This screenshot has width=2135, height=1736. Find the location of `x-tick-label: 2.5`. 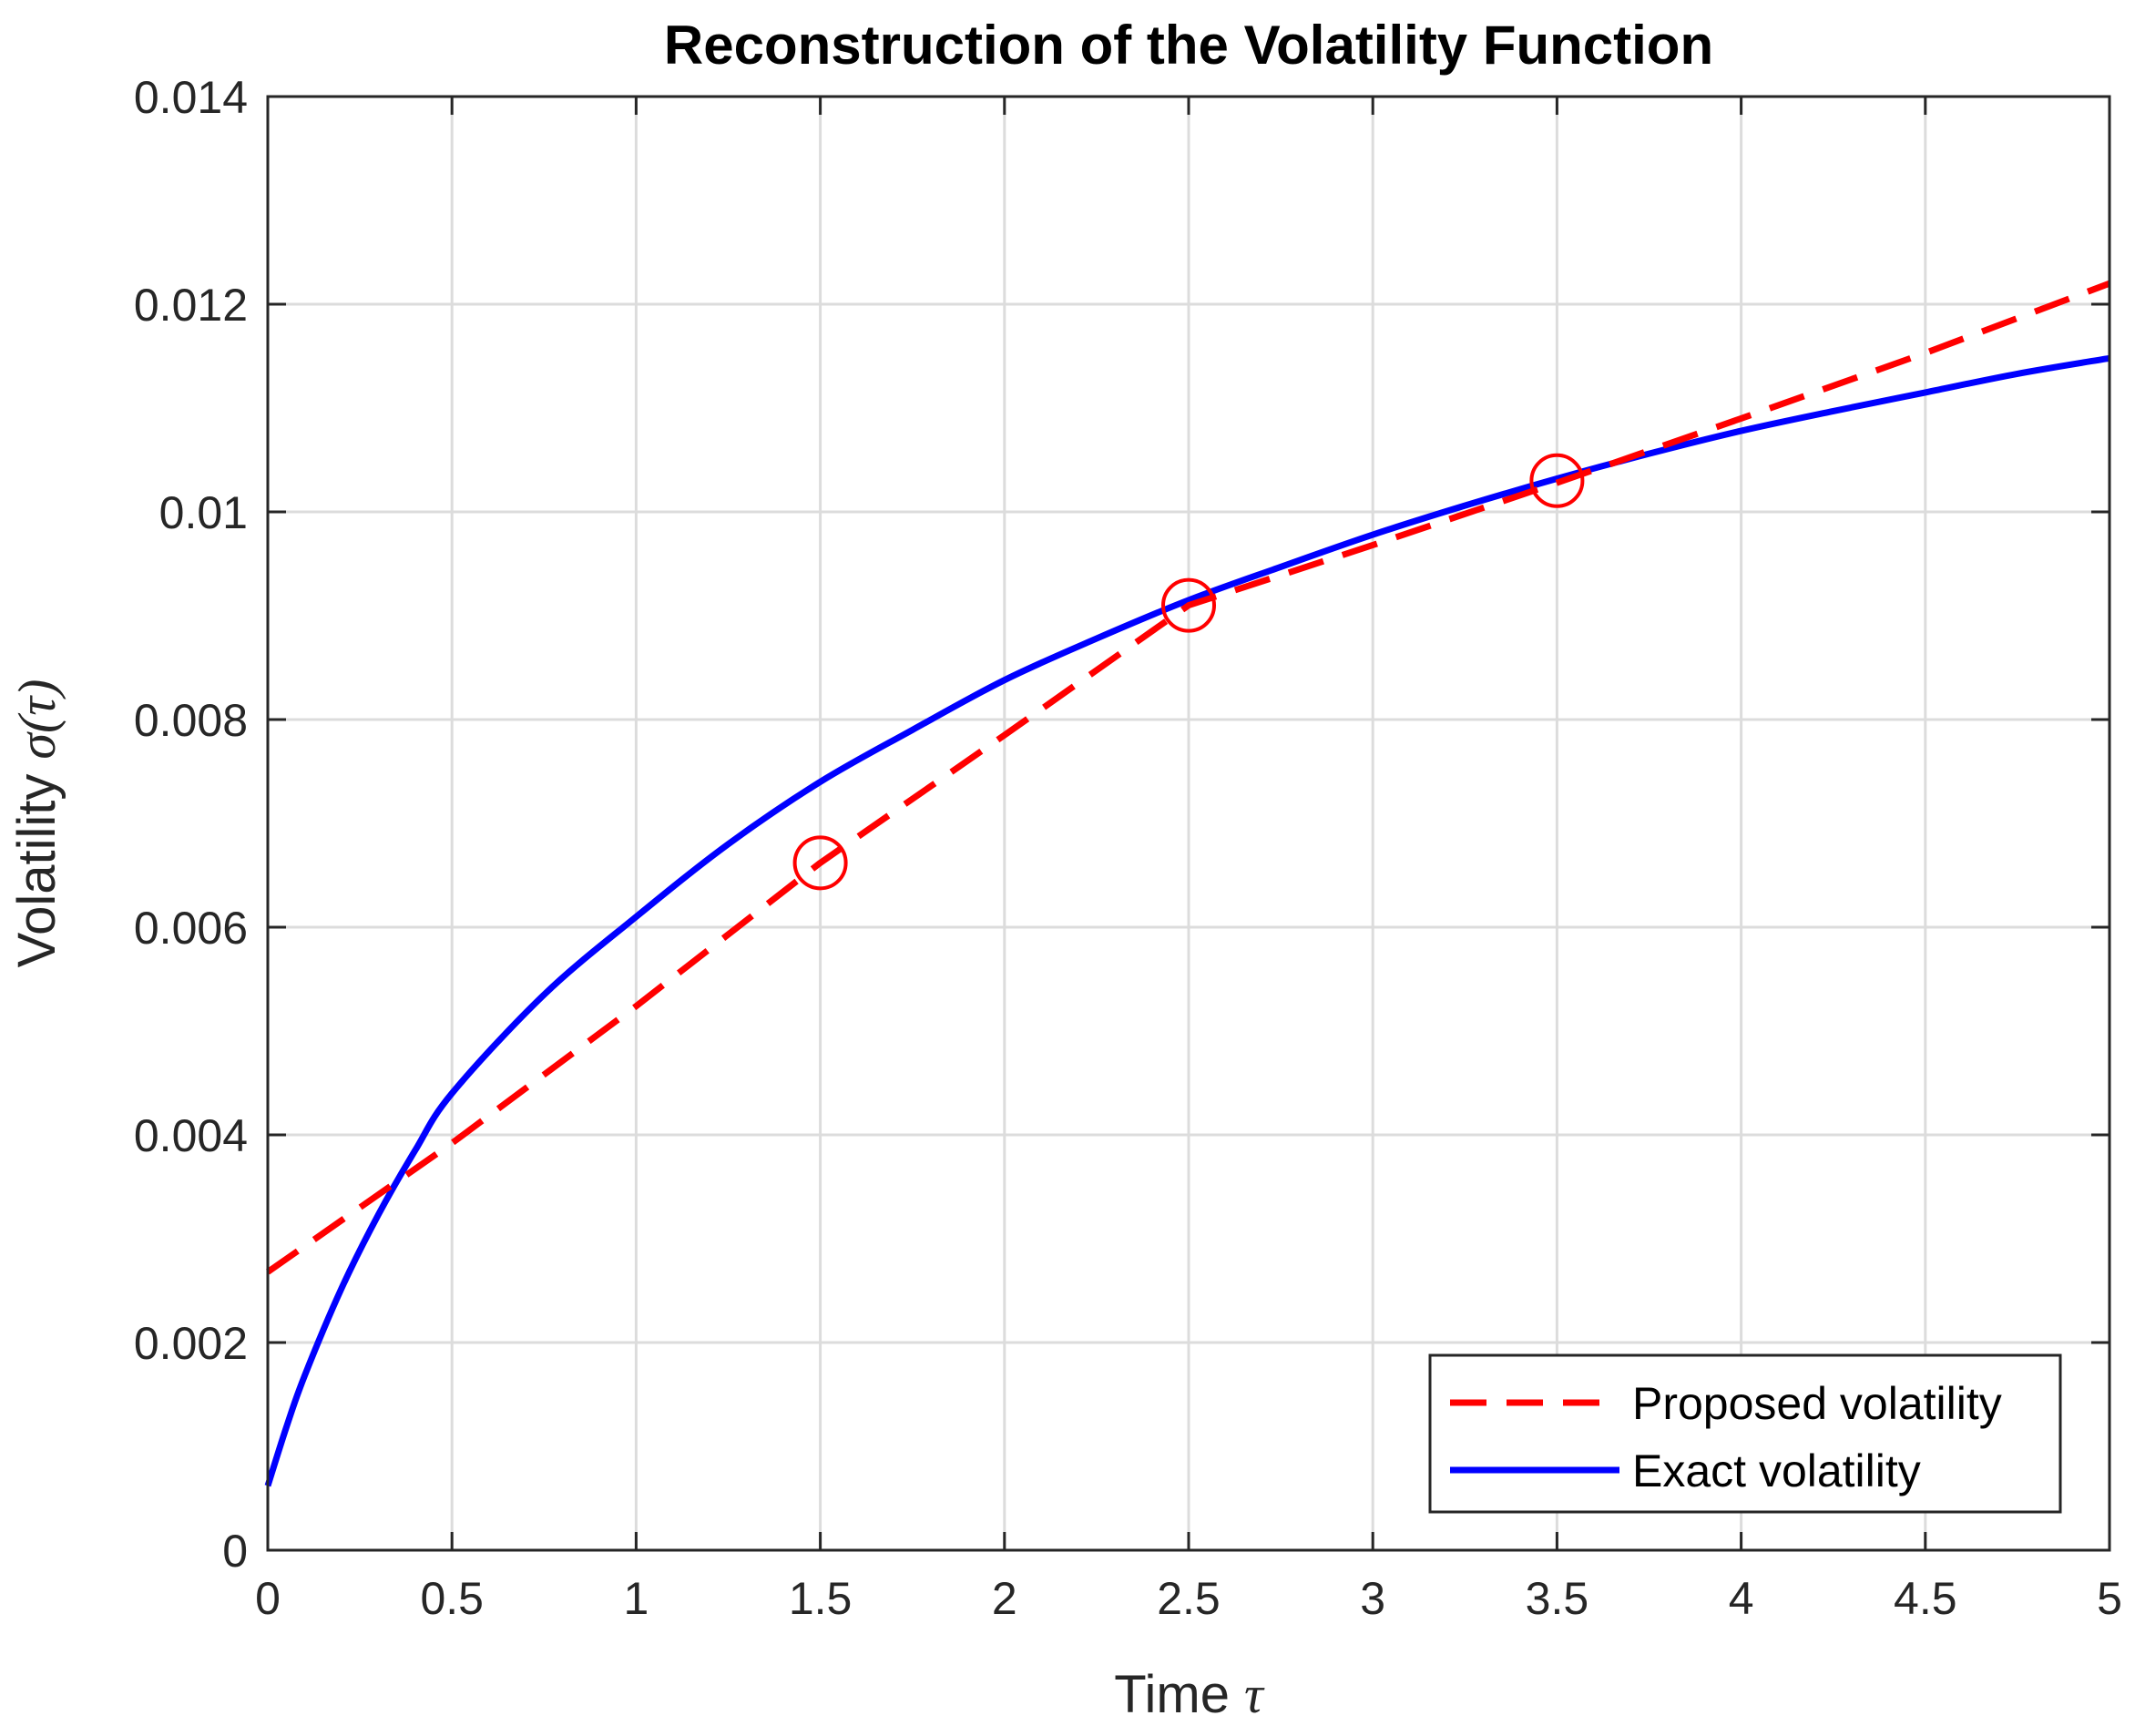

x-tick-label: 2.5 is located at coordinates (1189, 1599).